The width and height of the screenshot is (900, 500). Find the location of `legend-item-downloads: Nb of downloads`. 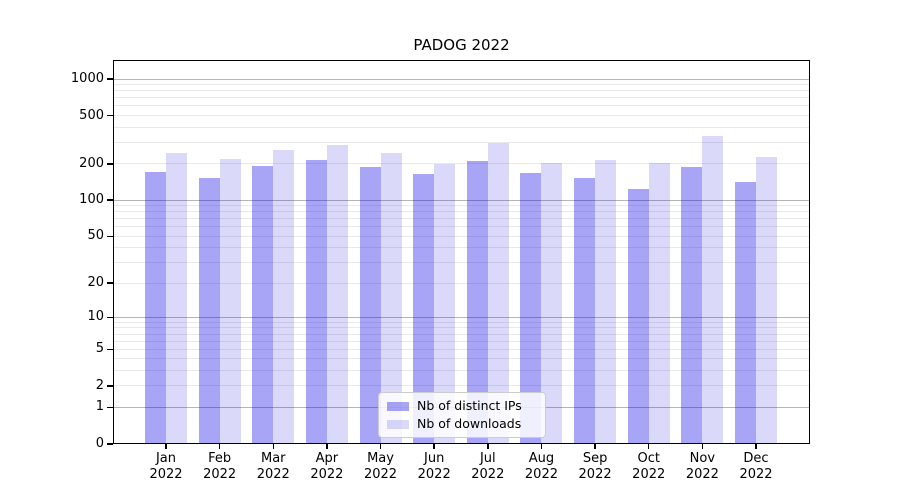

legend-item-downloads: Nb of downloads is located at coordinates (462, 424).